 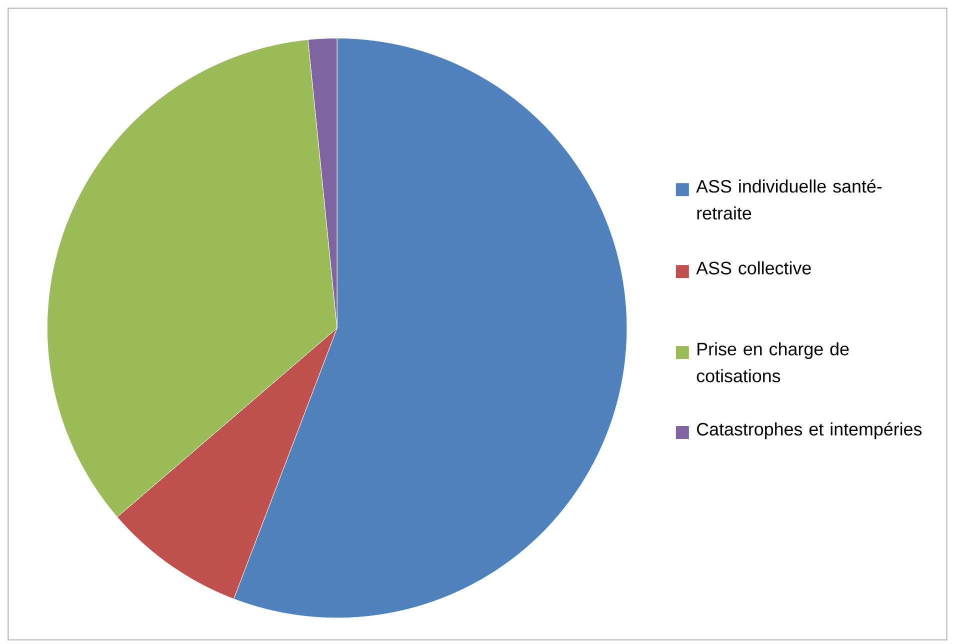 What do you see at coordinates (753, 267) in the screenshot?
I see `legend-label: ASS collective` at bounding box center [753, 267].